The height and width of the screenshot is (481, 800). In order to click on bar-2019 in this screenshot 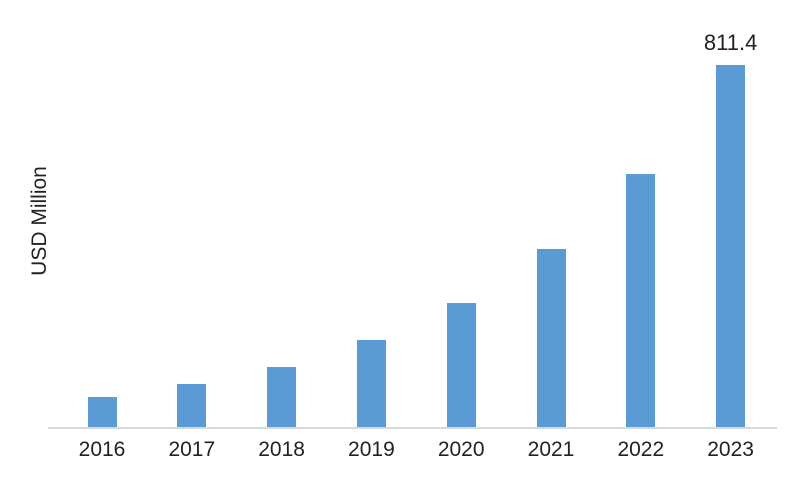, I will do `click(371, 383)`.